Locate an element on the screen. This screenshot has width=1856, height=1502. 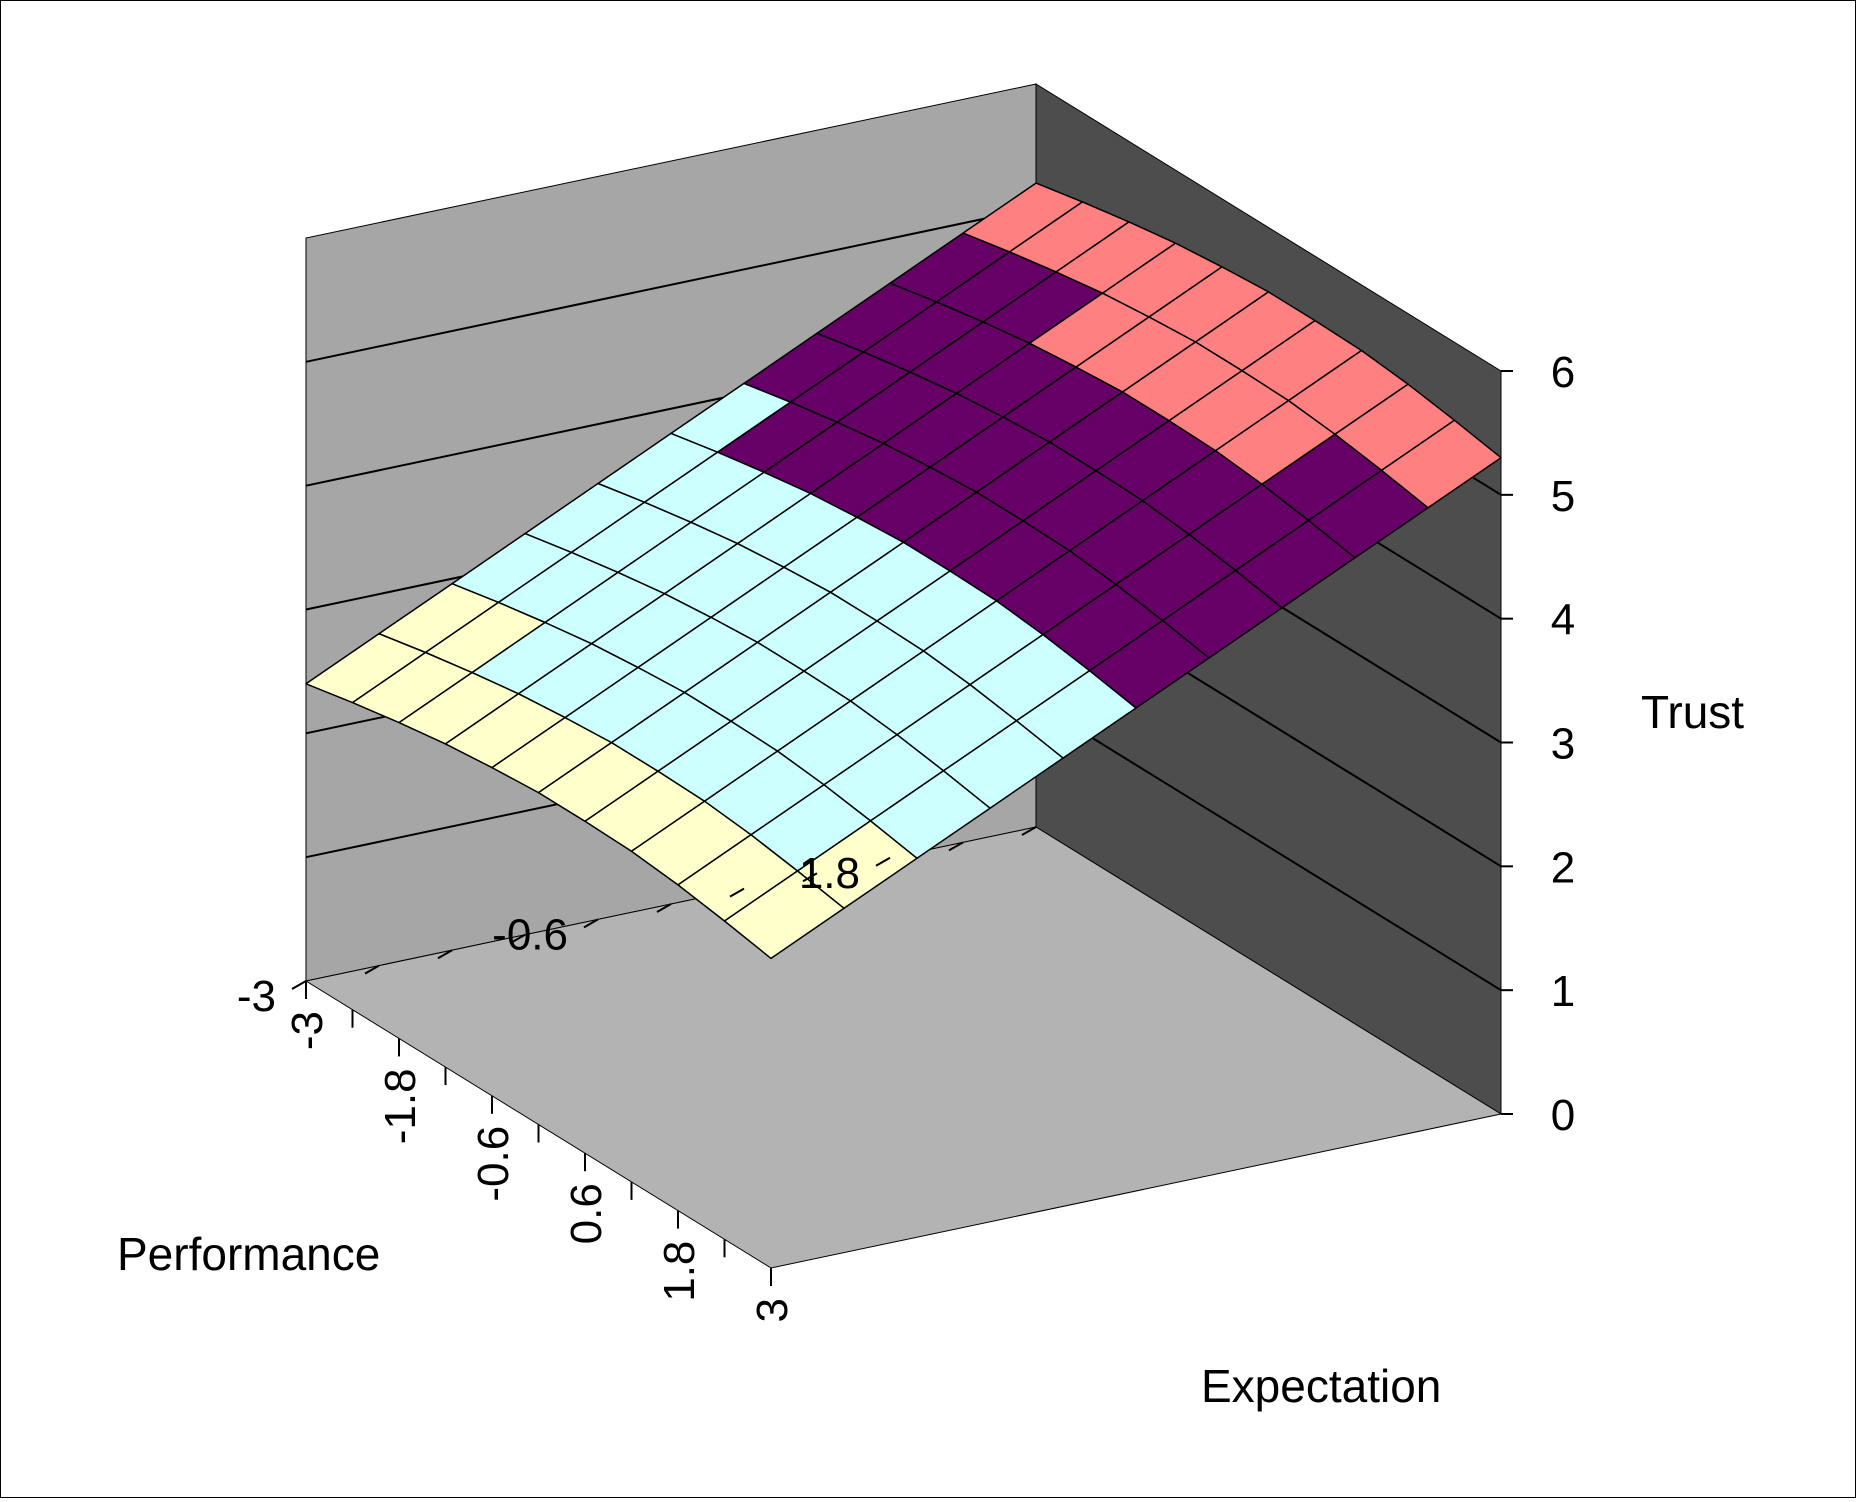
x-tick-label--1.8: -1.8 is located at coordinates (400, 1106).